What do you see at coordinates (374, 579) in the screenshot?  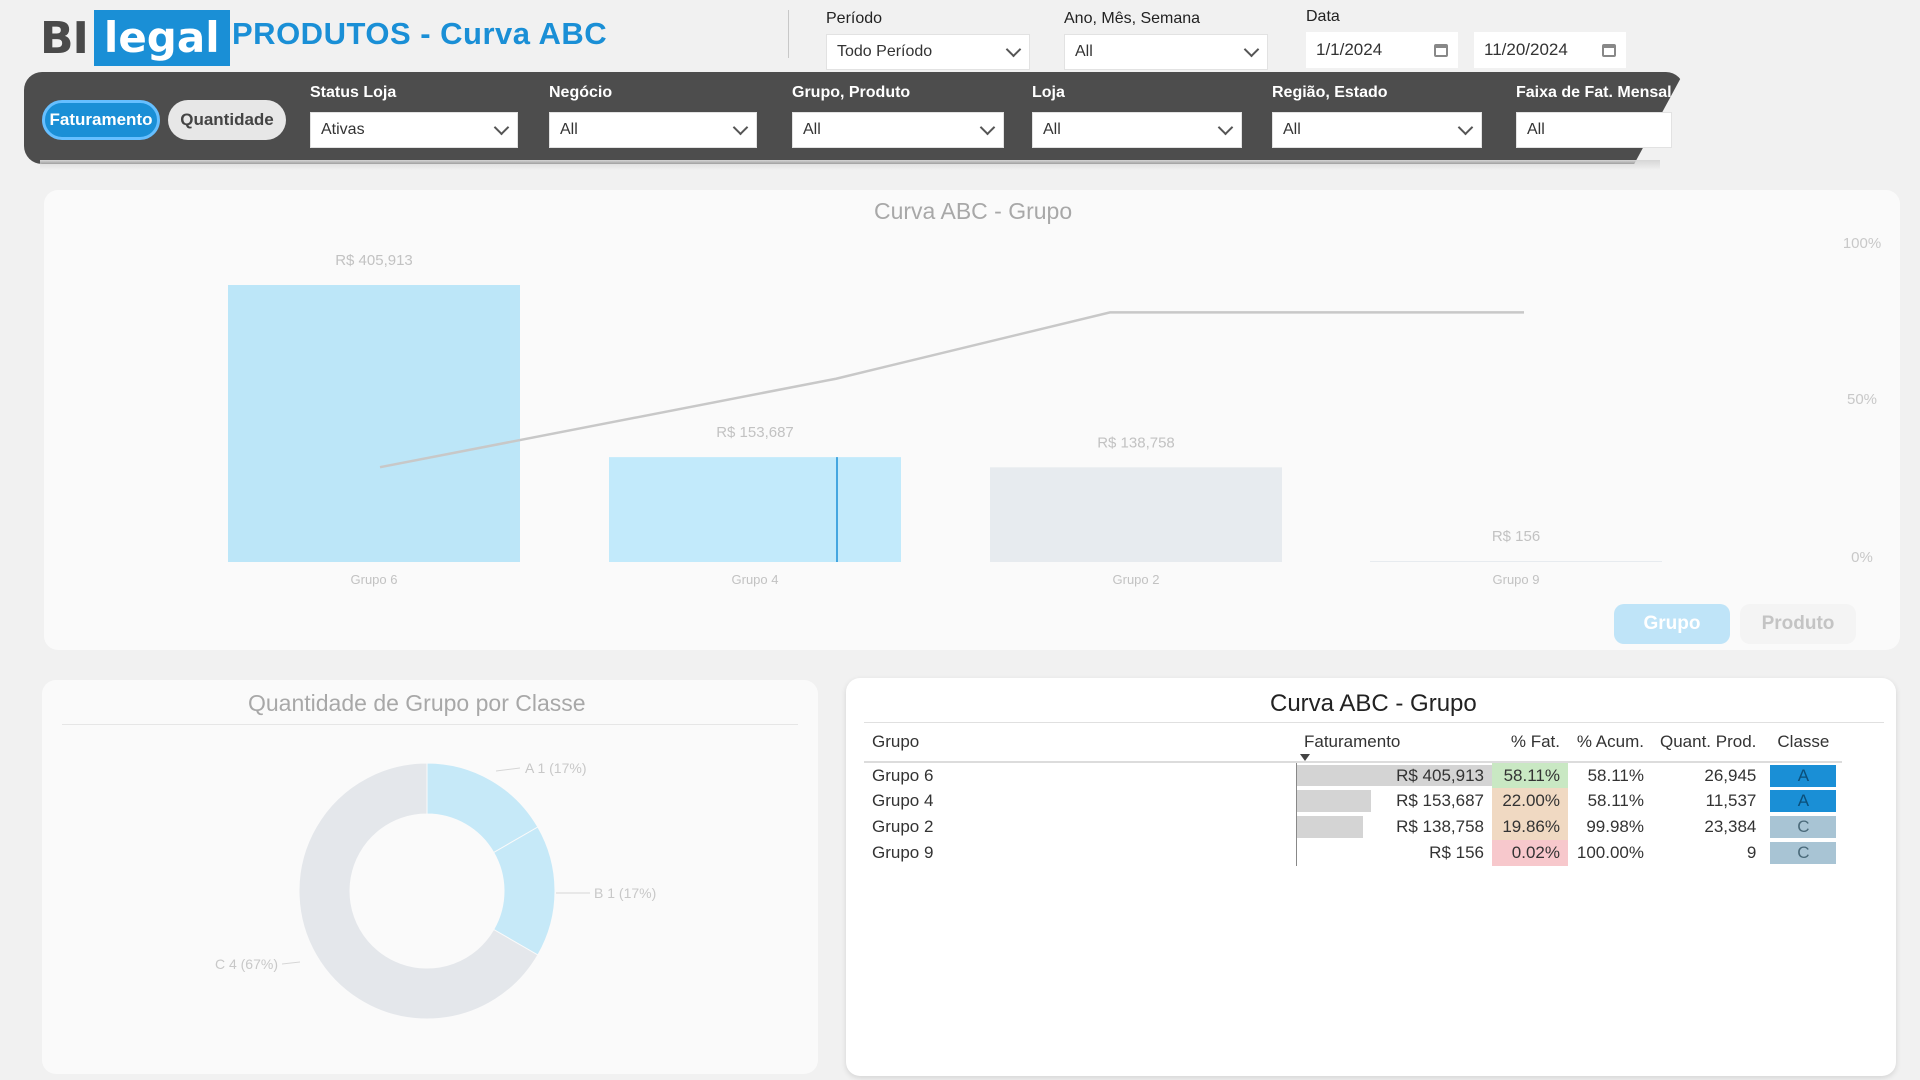 I see `x-axis-label: Grupo 6` at bounding box center [374, 579].